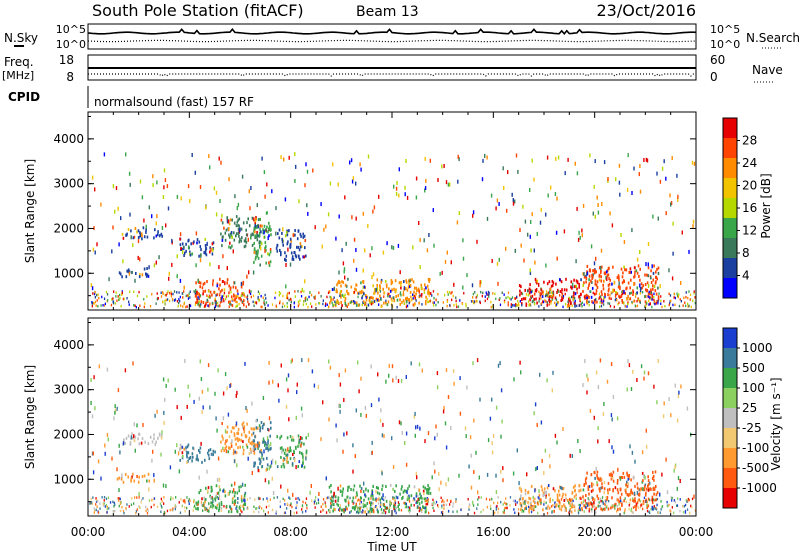  I want to click on noise-left-tick-bottom: 10^0, so click(71, 44).